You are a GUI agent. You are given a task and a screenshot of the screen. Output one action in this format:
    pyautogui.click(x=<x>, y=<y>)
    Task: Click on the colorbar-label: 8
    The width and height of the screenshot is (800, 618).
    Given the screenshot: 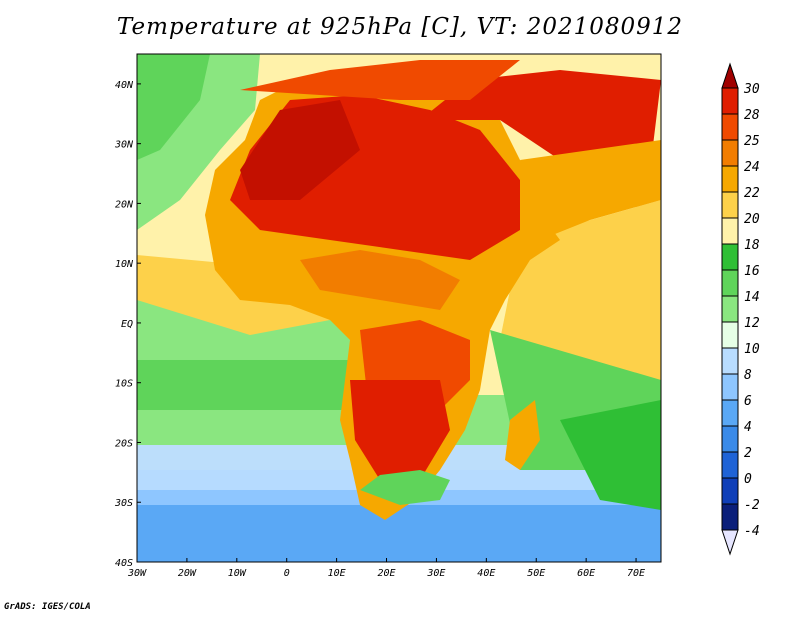 What is the action you would take?
    pyautogui.click(x=748, y=375)
    